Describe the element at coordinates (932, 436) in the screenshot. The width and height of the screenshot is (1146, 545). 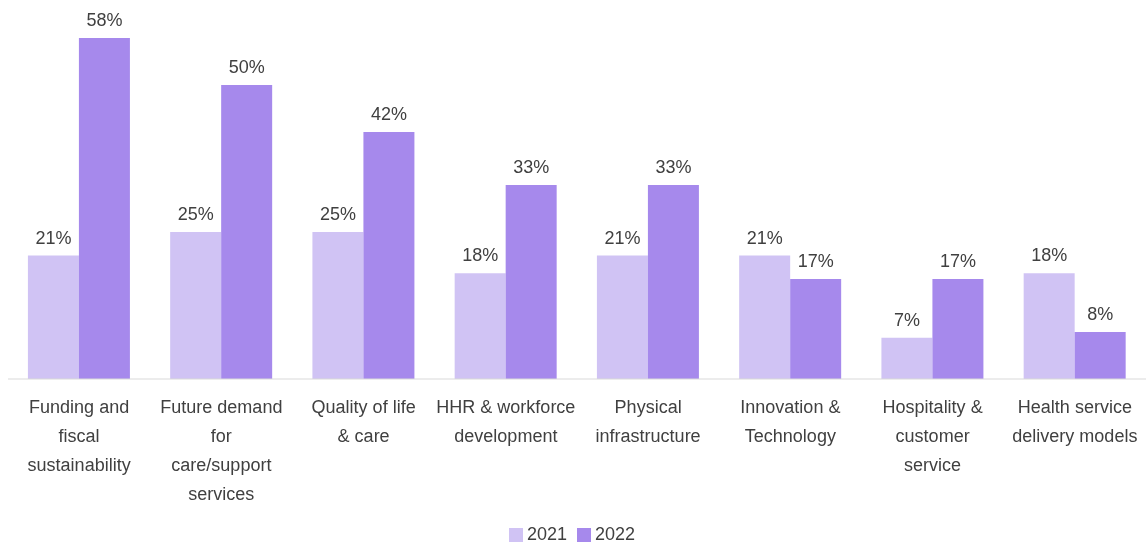
I see `x-tick-label: Hospitality & customer service` at that location.